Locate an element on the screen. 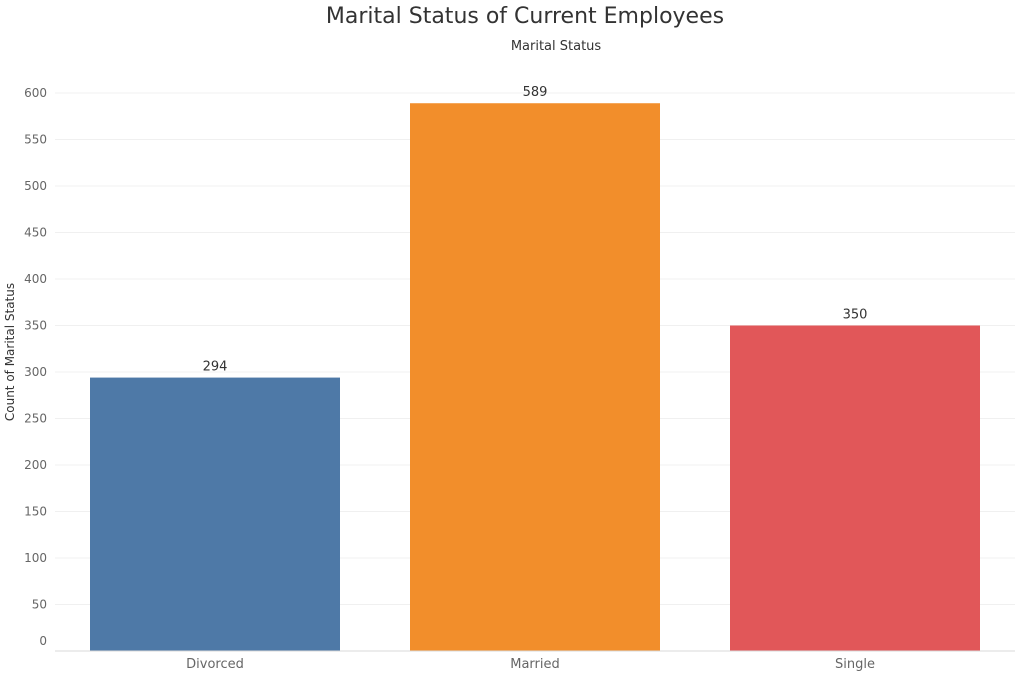  y-tick-label: 300 is located at coordinates (35, 372).